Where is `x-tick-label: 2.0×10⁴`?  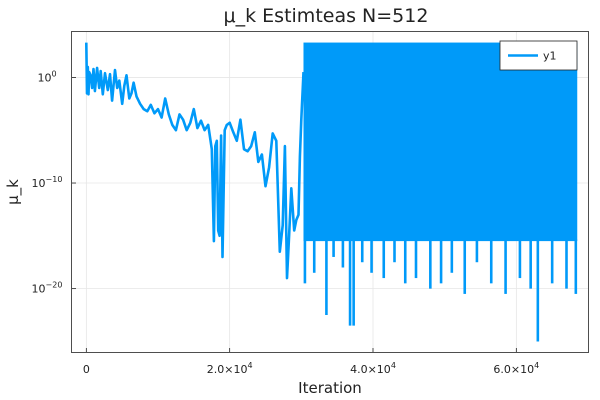
x-tick-label: 2.0×10⁴ is located at coordinates (230, 368).